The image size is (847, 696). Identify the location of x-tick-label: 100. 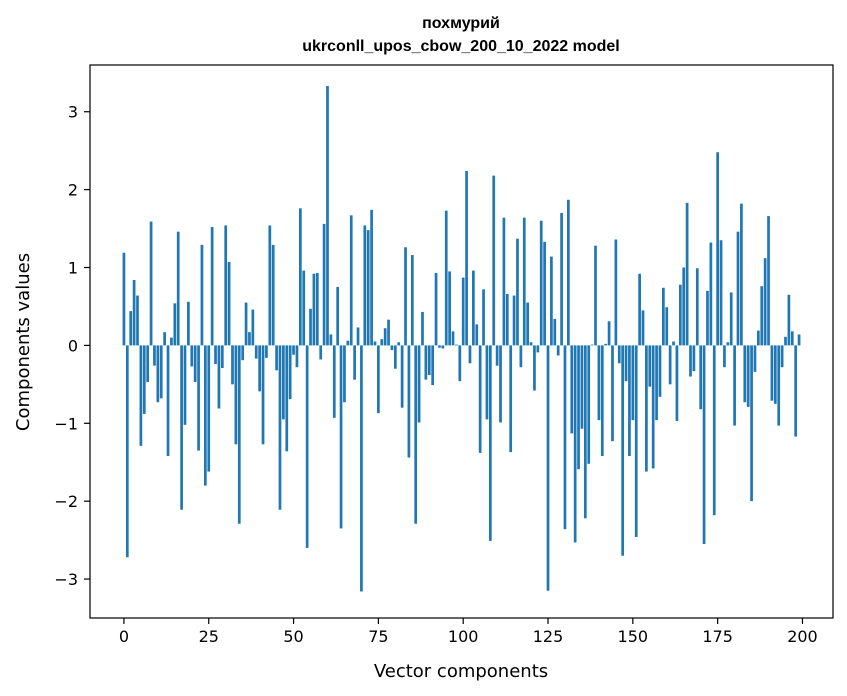
(463, 636).